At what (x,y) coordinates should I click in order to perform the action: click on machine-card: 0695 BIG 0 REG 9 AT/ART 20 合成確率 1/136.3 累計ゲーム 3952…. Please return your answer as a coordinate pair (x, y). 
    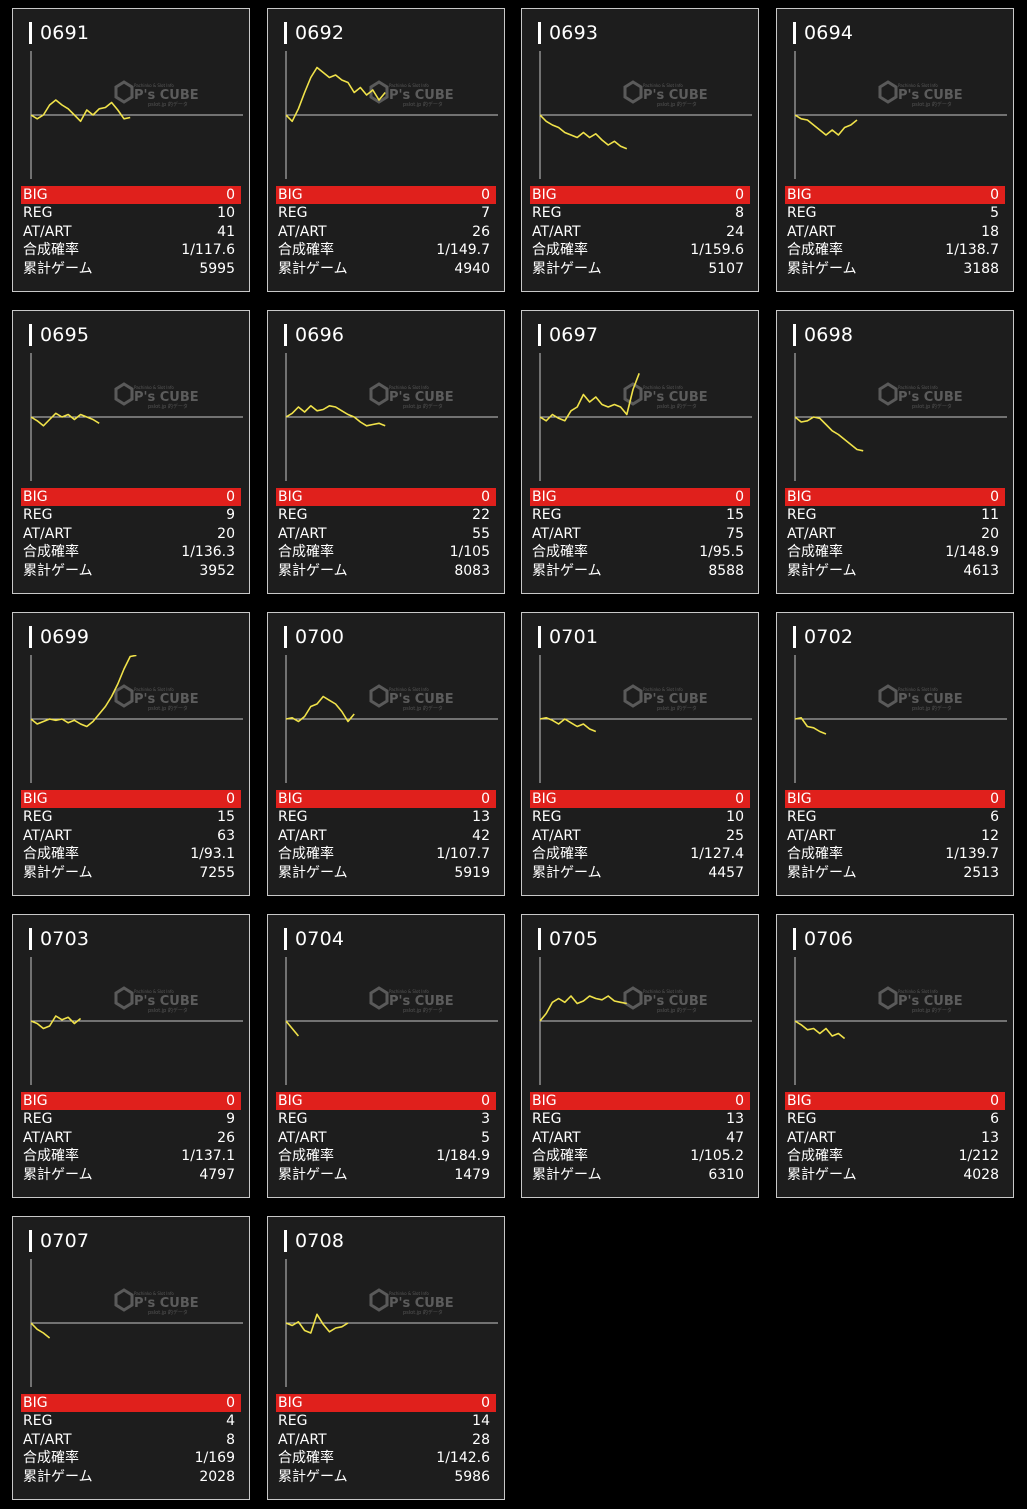
    Looking at the image, I should click on (131, 452).